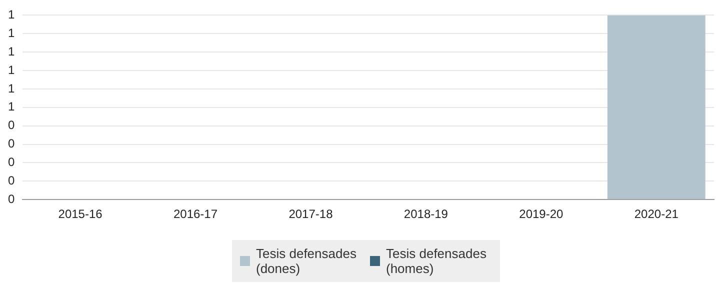 The width and height of the screenshot is (722, 298). I want to click on legend-label: Tesis defensades (homes), so click(437, 261).